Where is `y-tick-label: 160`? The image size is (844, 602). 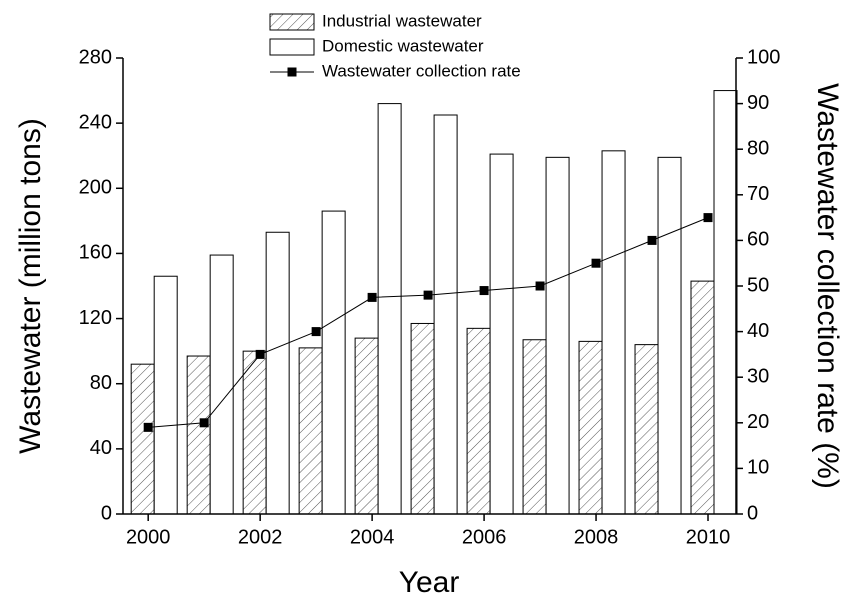
y-tick-label: 160 is located at coordinates (95, 253).